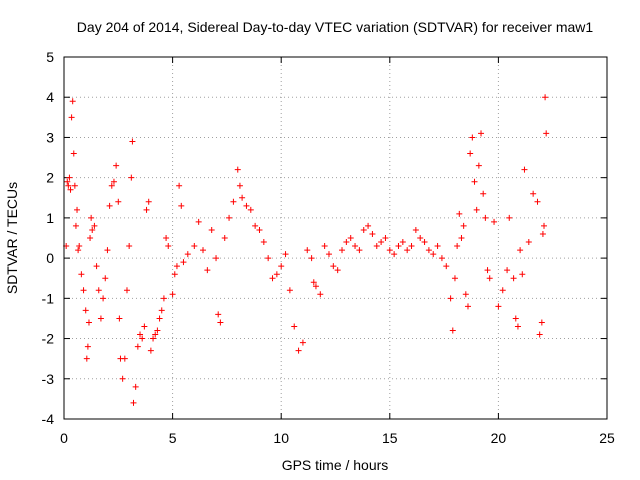 The height and width of the screenshot is (480, 640). Describe the element at coordinates (607, 438) in the screenshot. I see `x-tick-label: 25` at that location.